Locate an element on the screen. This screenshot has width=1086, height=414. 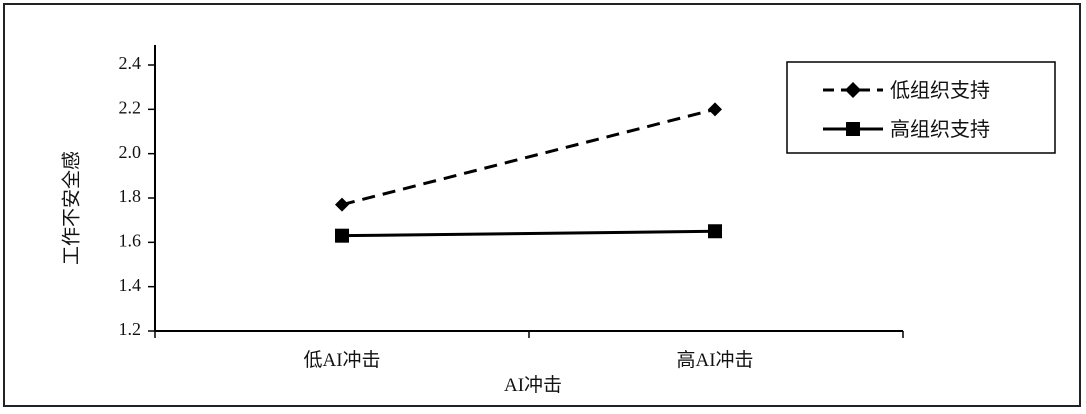
x-category-label: 高AI冲击 is located at coordinates (714, 360).